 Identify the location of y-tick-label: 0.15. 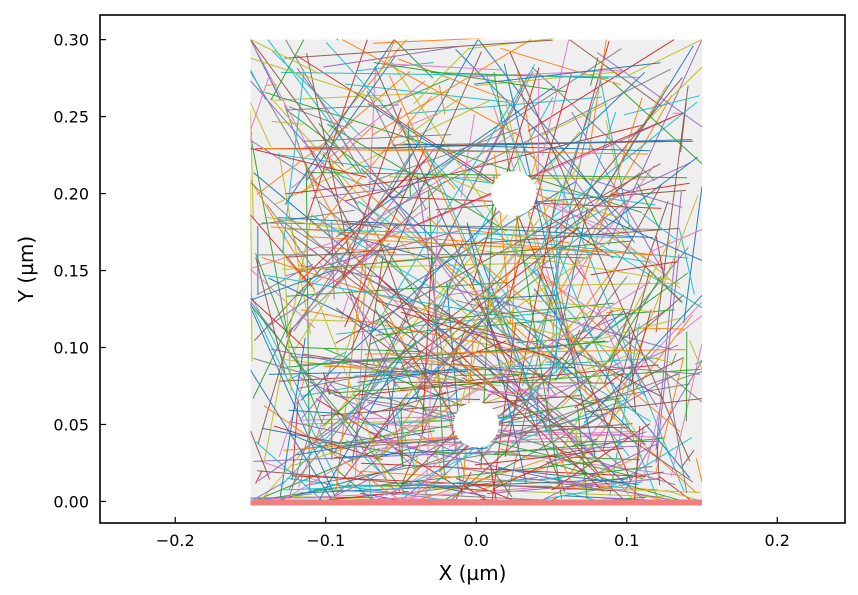
(71, 271).